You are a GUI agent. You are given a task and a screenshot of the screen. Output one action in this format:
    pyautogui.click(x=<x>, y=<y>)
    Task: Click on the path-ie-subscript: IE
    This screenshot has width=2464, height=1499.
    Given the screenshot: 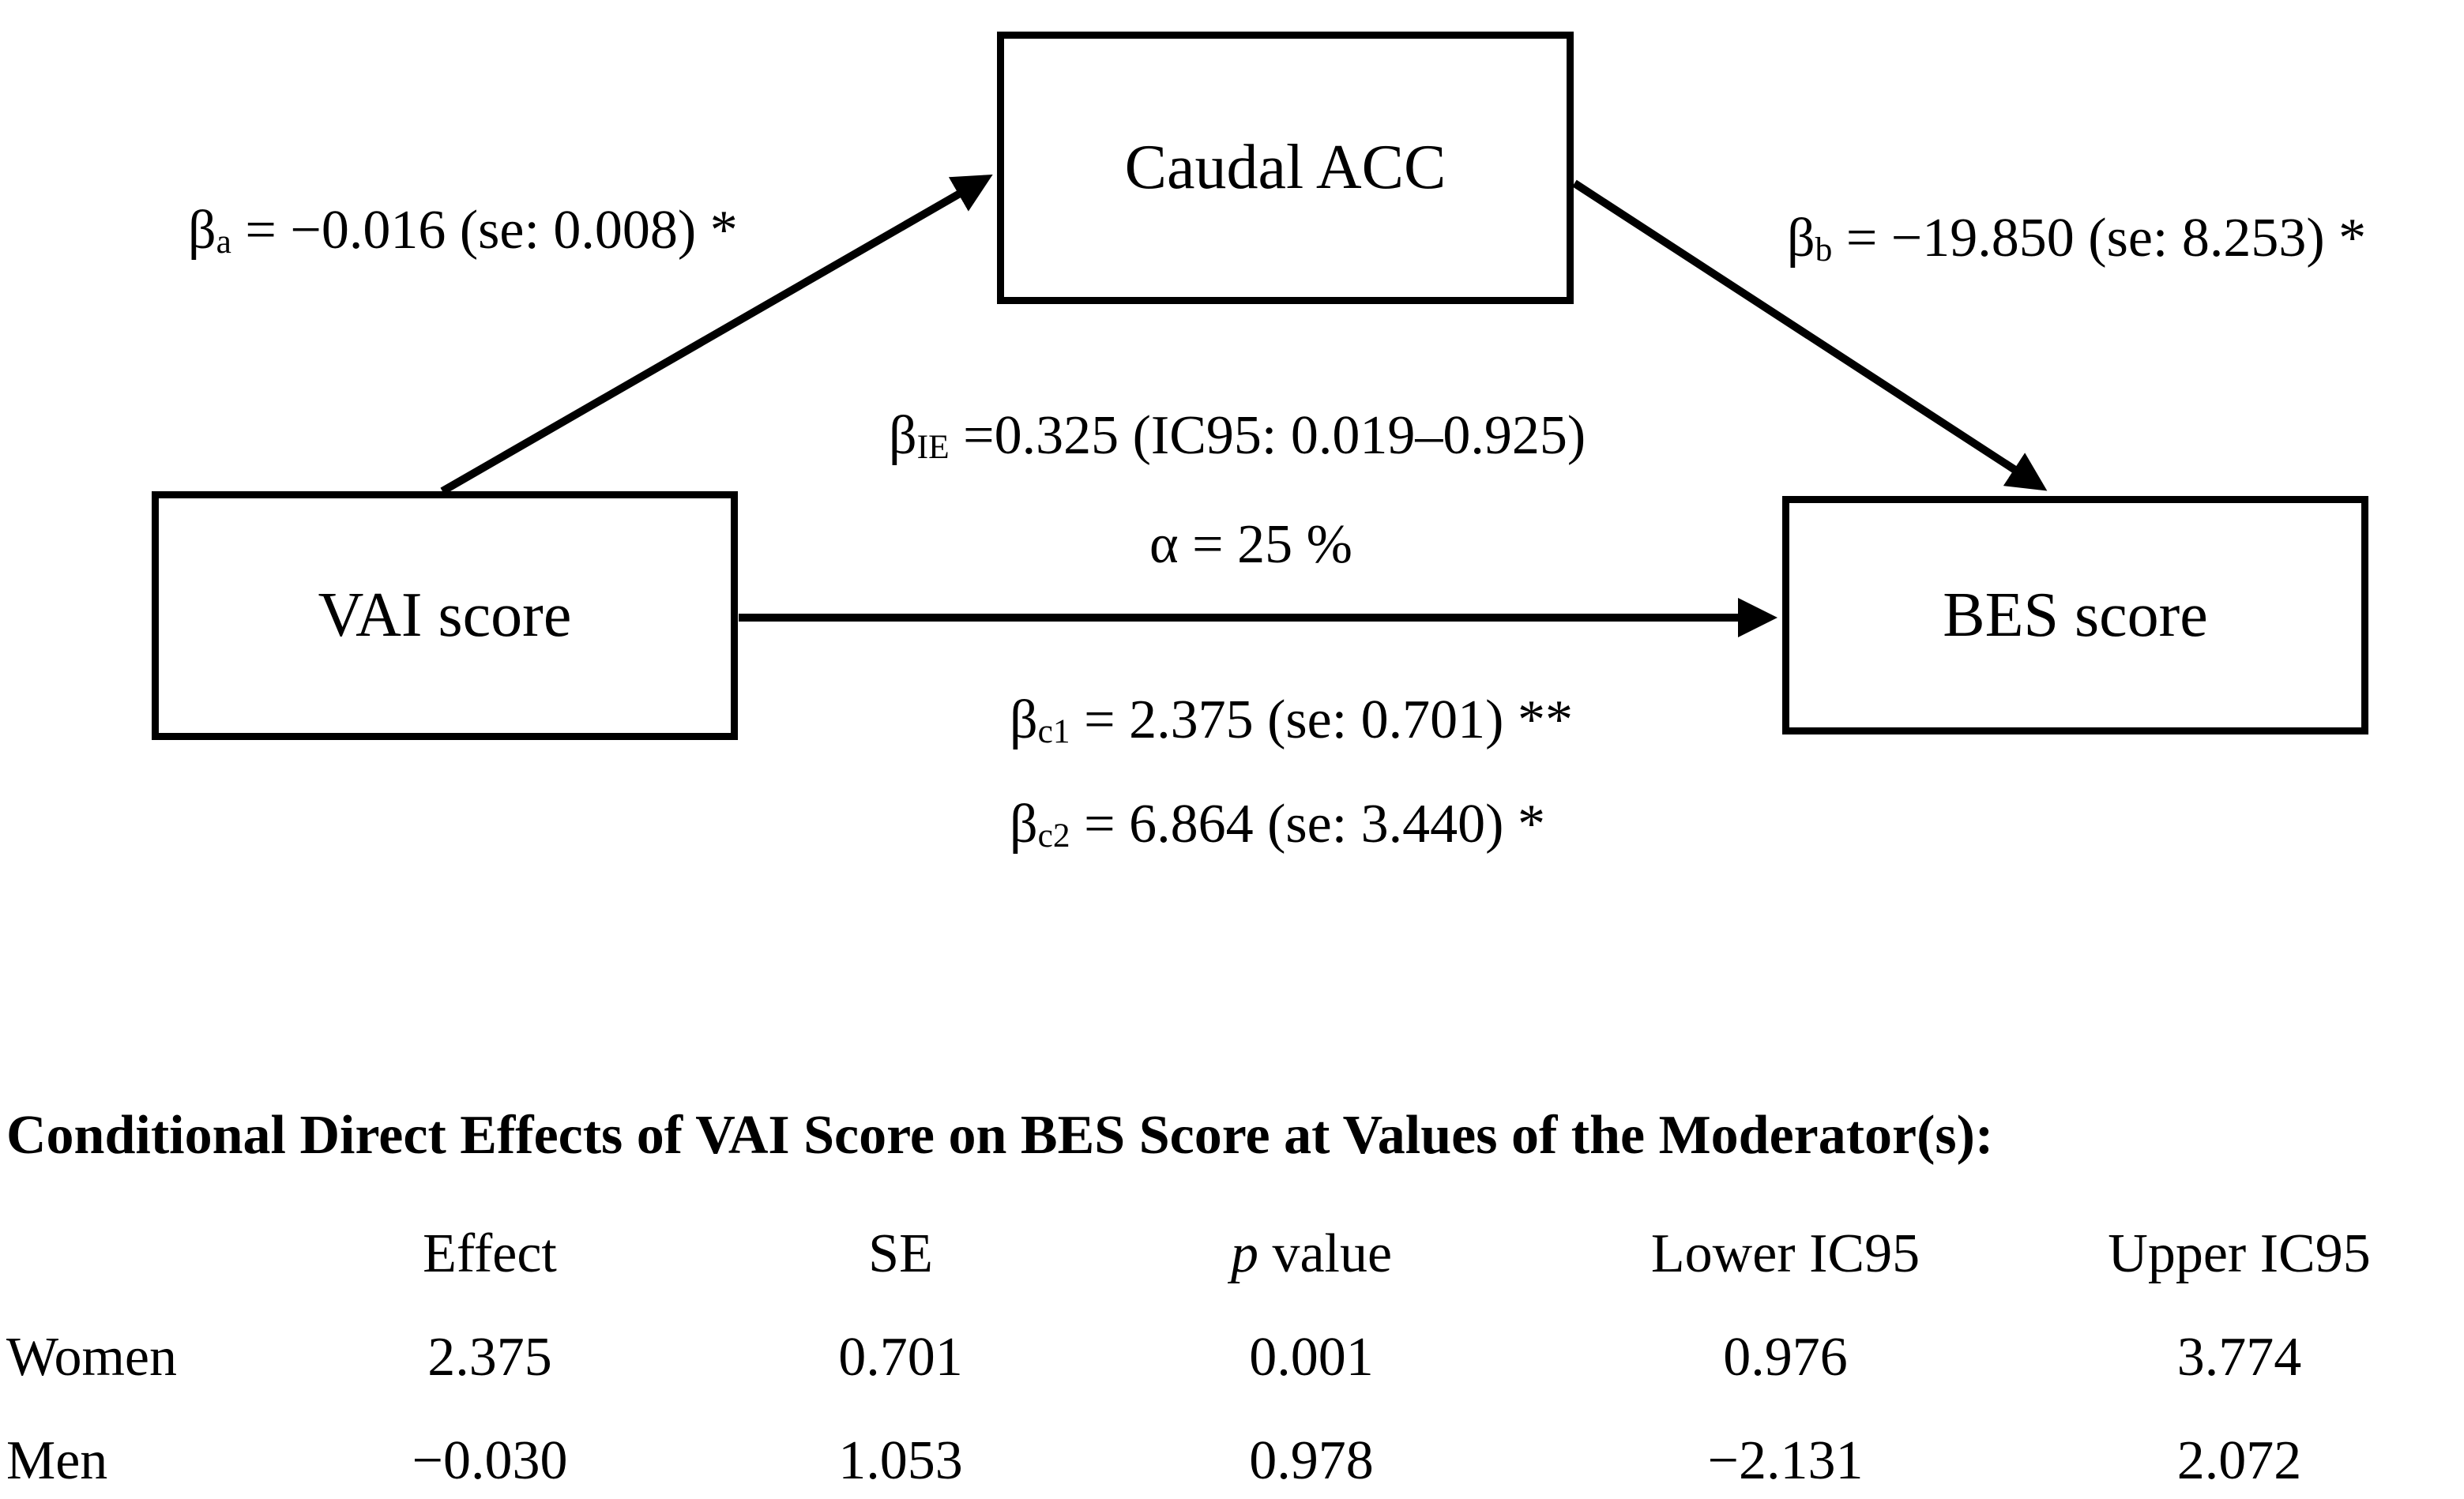 What is the action you would take?
    pyautogui.click(x=933, y=447)
    